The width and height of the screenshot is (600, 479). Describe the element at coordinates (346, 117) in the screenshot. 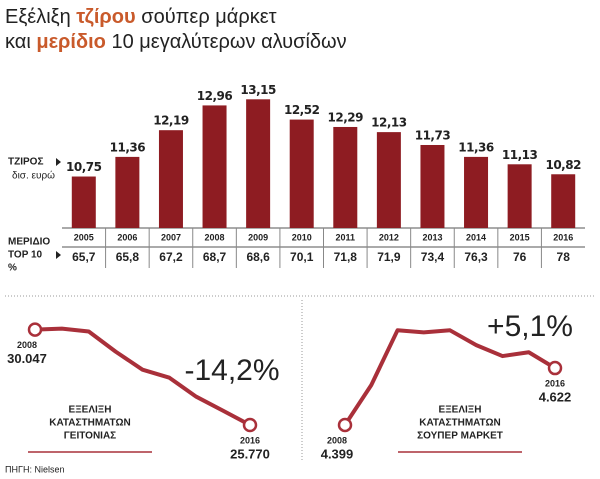

I see `value-label: 12,29` at that location.